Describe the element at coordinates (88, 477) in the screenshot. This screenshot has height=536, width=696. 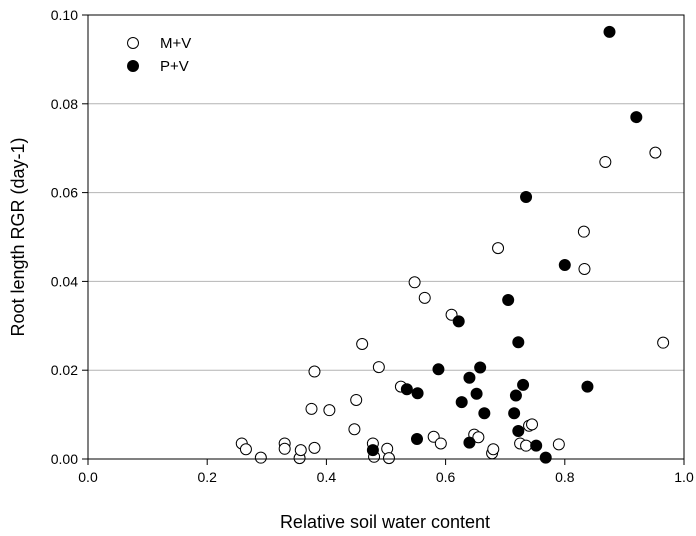
I see `x-tick-label: 0.0` at that location.